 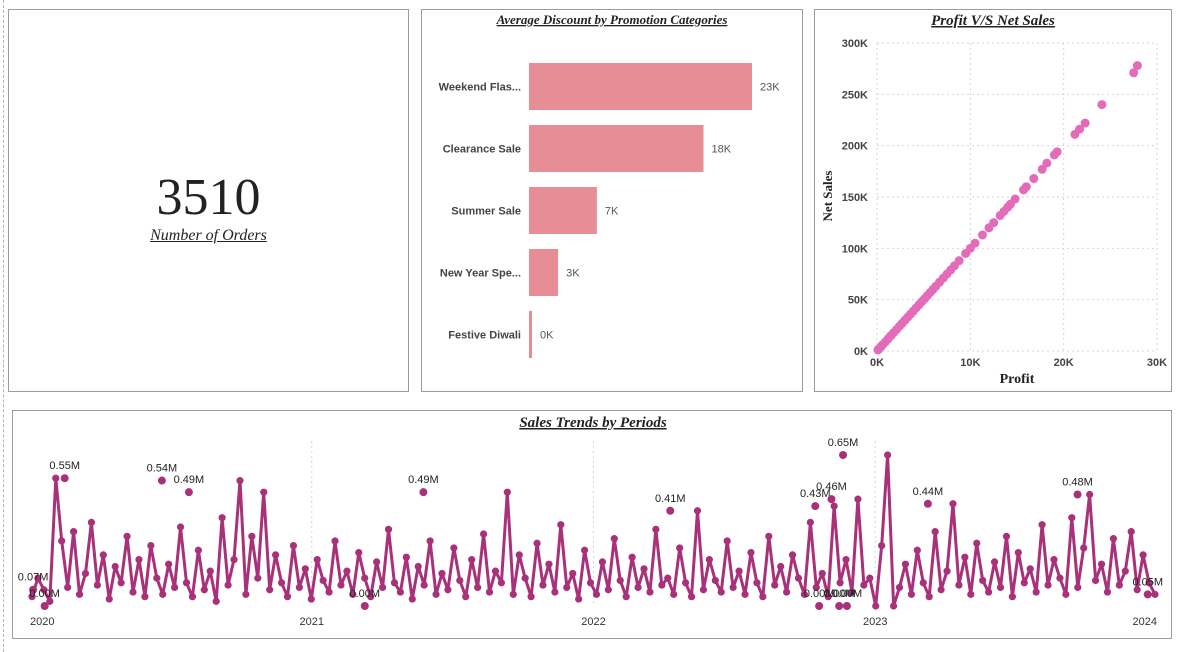 What do you see at coordinates (544, 272) in the screenshot?
I see `bar` at bounding box center [544, 272].